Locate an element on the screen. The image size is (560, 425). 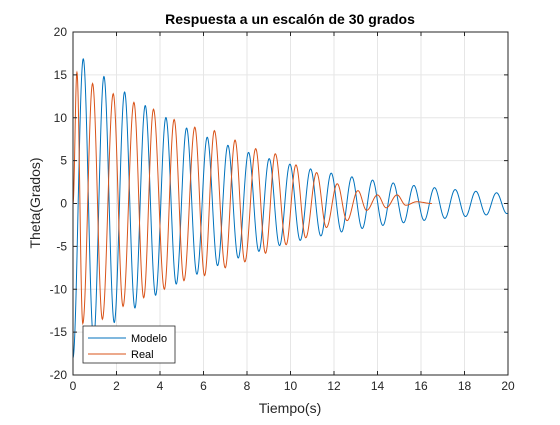
y-tick-label: -20 is located at coordinates (59, 375).